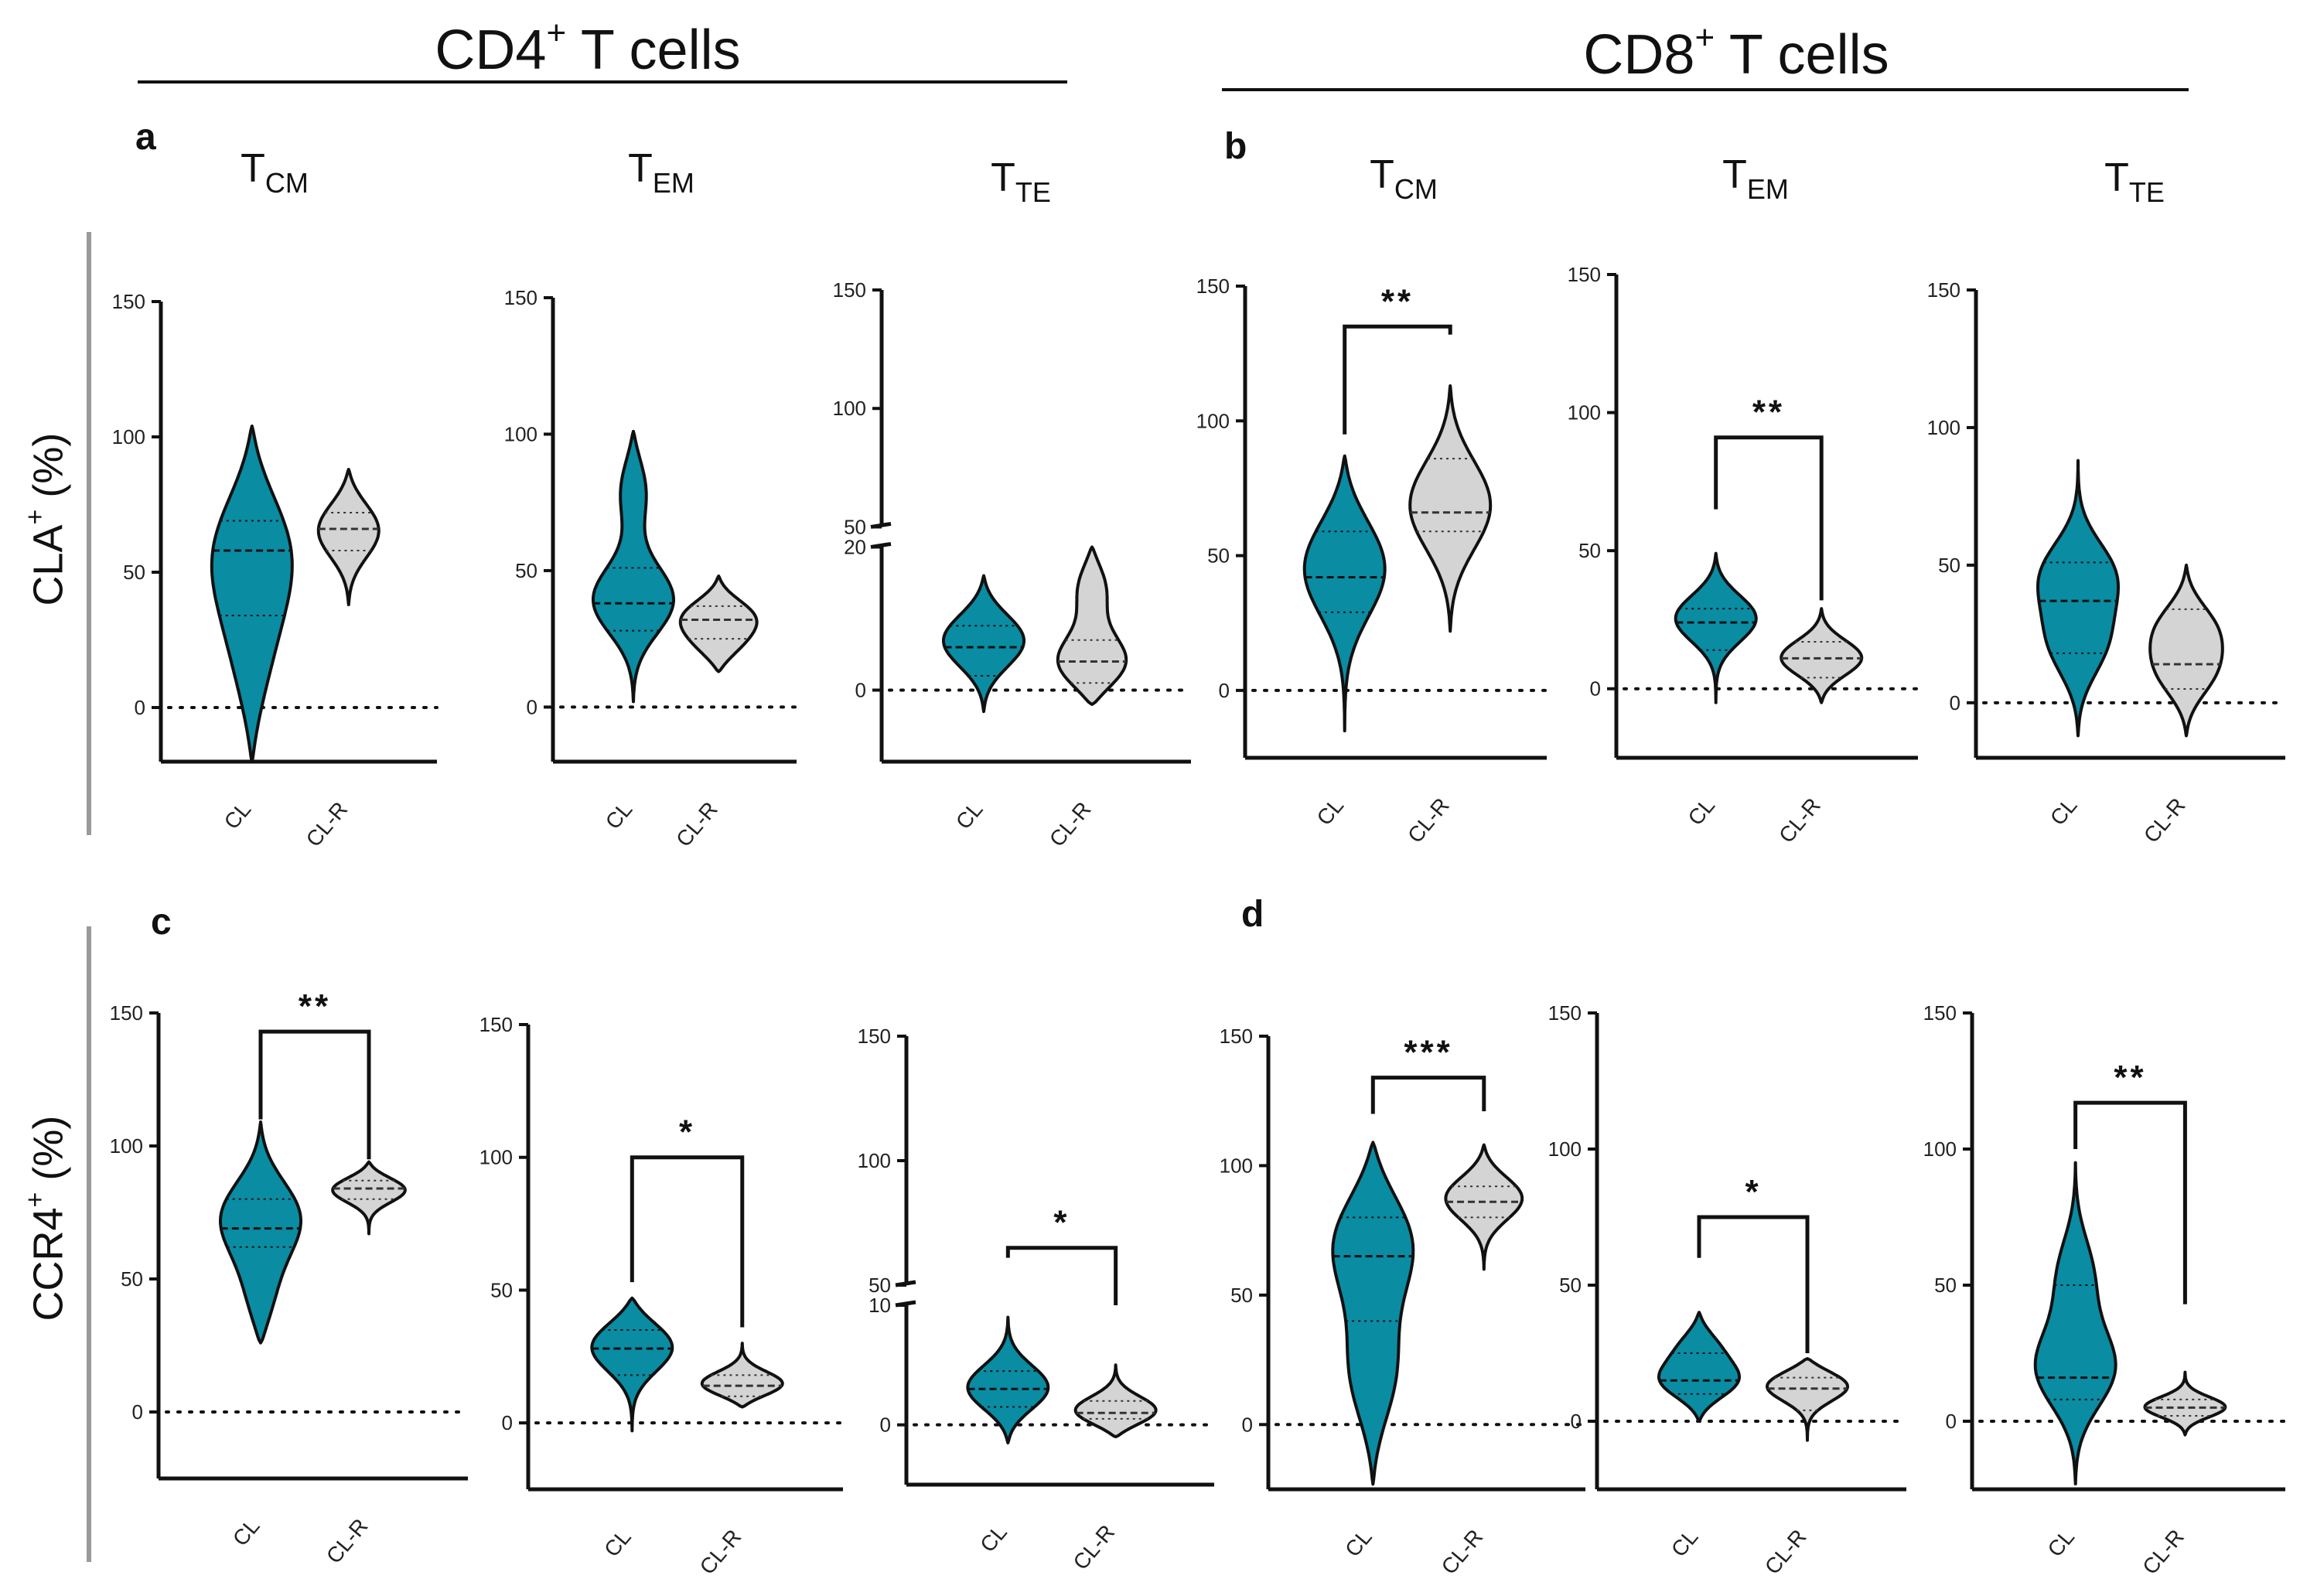 The image size is (2300, 1596). What do you see at coordinates (1218, 556) in the screenshot?
I see `y-tick-label-b1-50: 50` at bounding box center [1218, 556].